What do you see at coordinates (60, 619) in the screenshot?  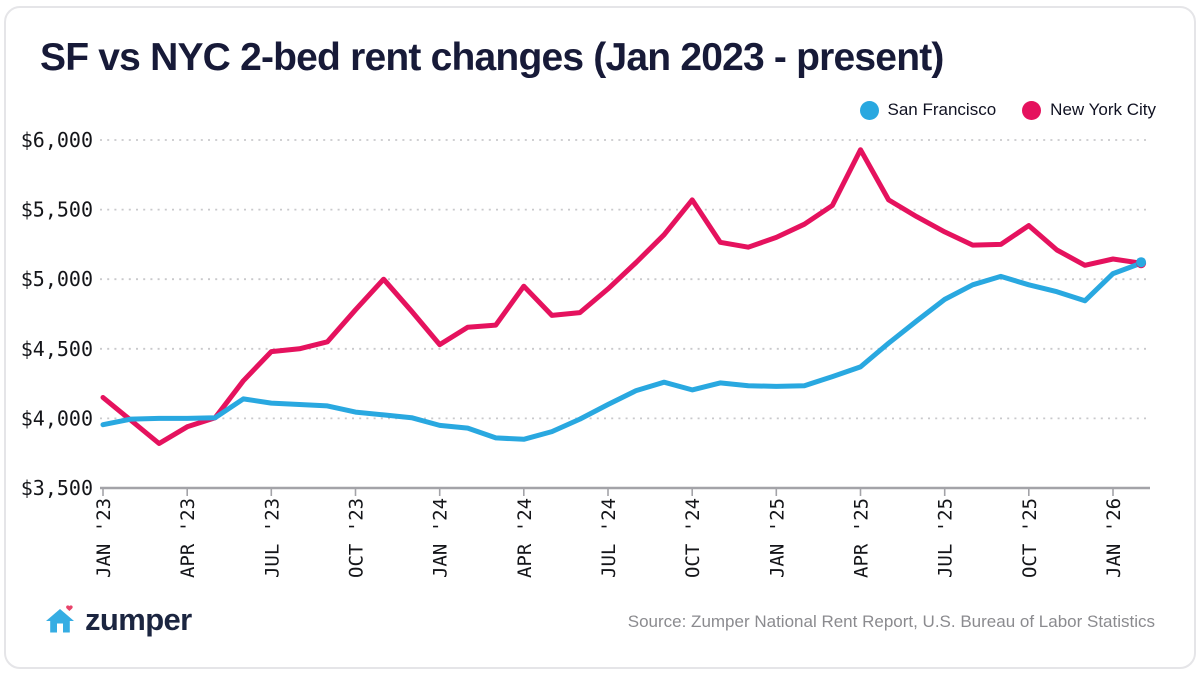 I see `zumper-house-icon` at bounding box center [60, 619].